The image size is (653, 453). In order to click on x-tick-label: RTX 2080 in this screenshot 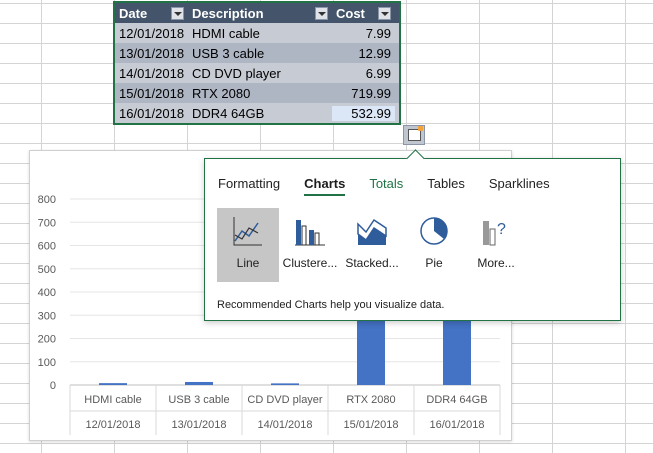, I will do `click(370, 400)`.